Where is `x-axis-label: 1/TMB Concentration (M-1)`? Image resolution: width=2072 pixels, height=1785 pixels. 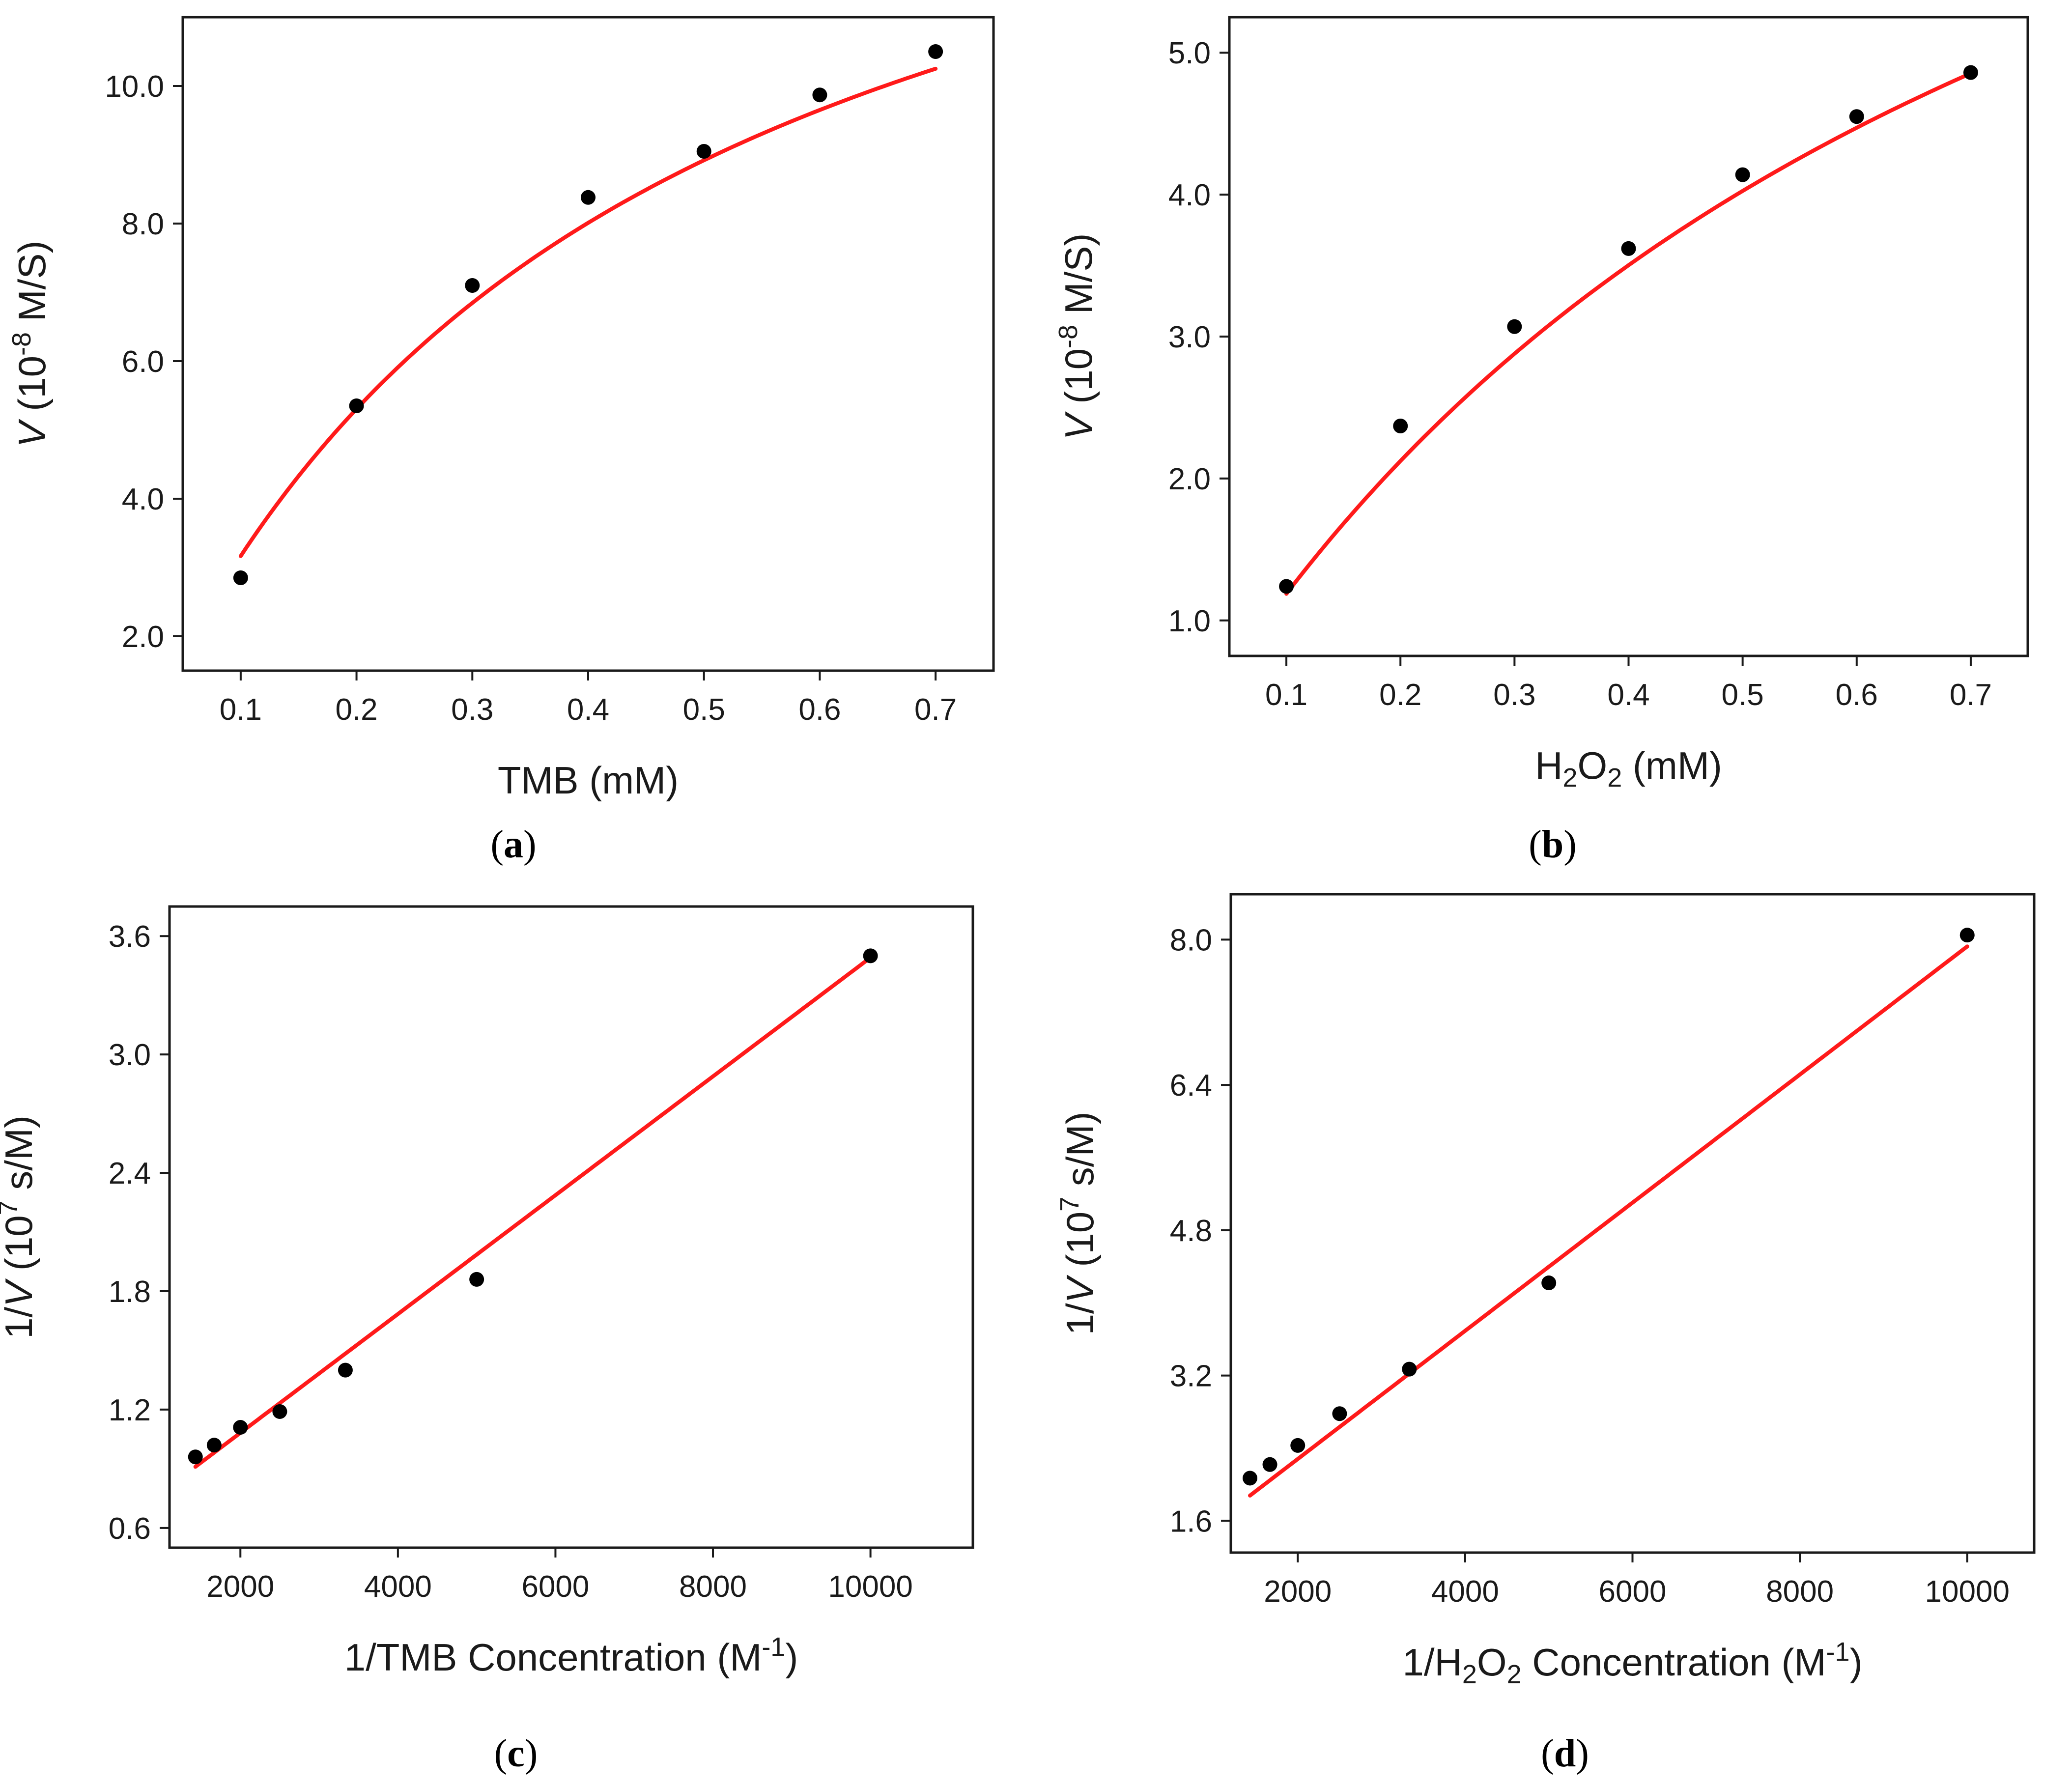
x-axis-label: 1/TMB Concentration (M-1) is located at coordinates (571, 1655).